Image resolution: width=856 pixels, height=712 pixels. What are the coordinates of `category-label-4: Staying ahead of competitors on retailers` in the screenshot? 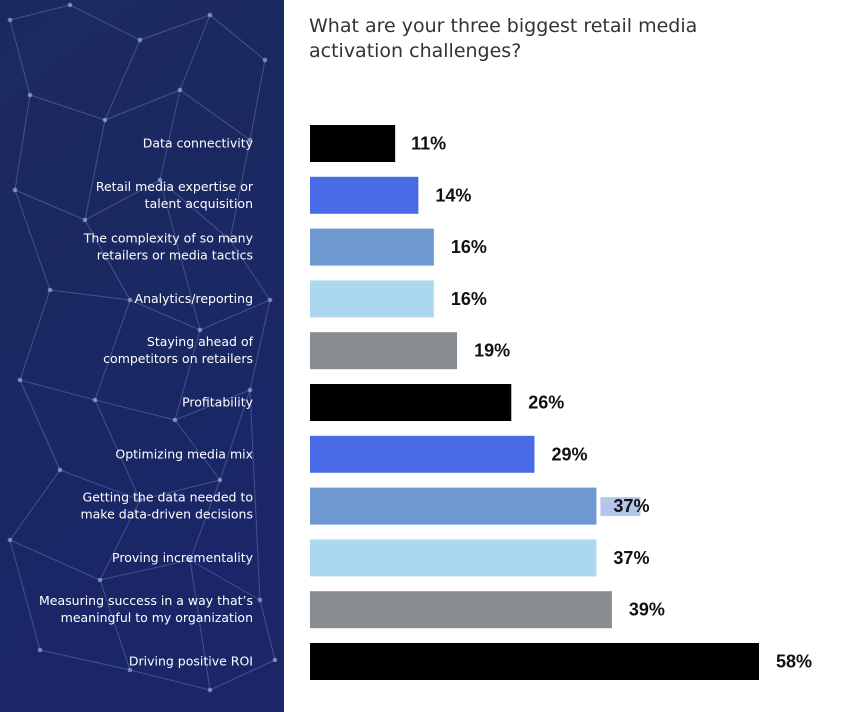 It's located at (178, 350).